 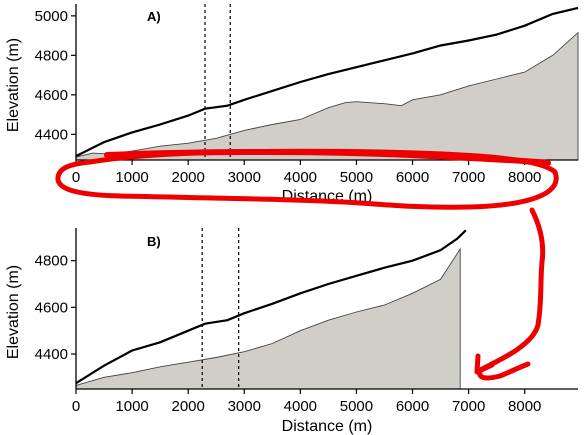 What do you see at coordinates (154, 16) in the screenshot?
I see `panel-a-label: A)` at bounding box center [154, 16].